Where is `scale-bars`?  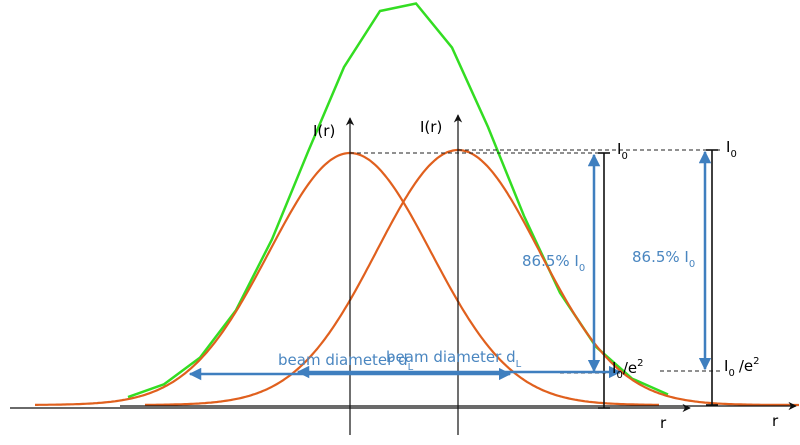
scale-bars is located at coordinates (658, 279).